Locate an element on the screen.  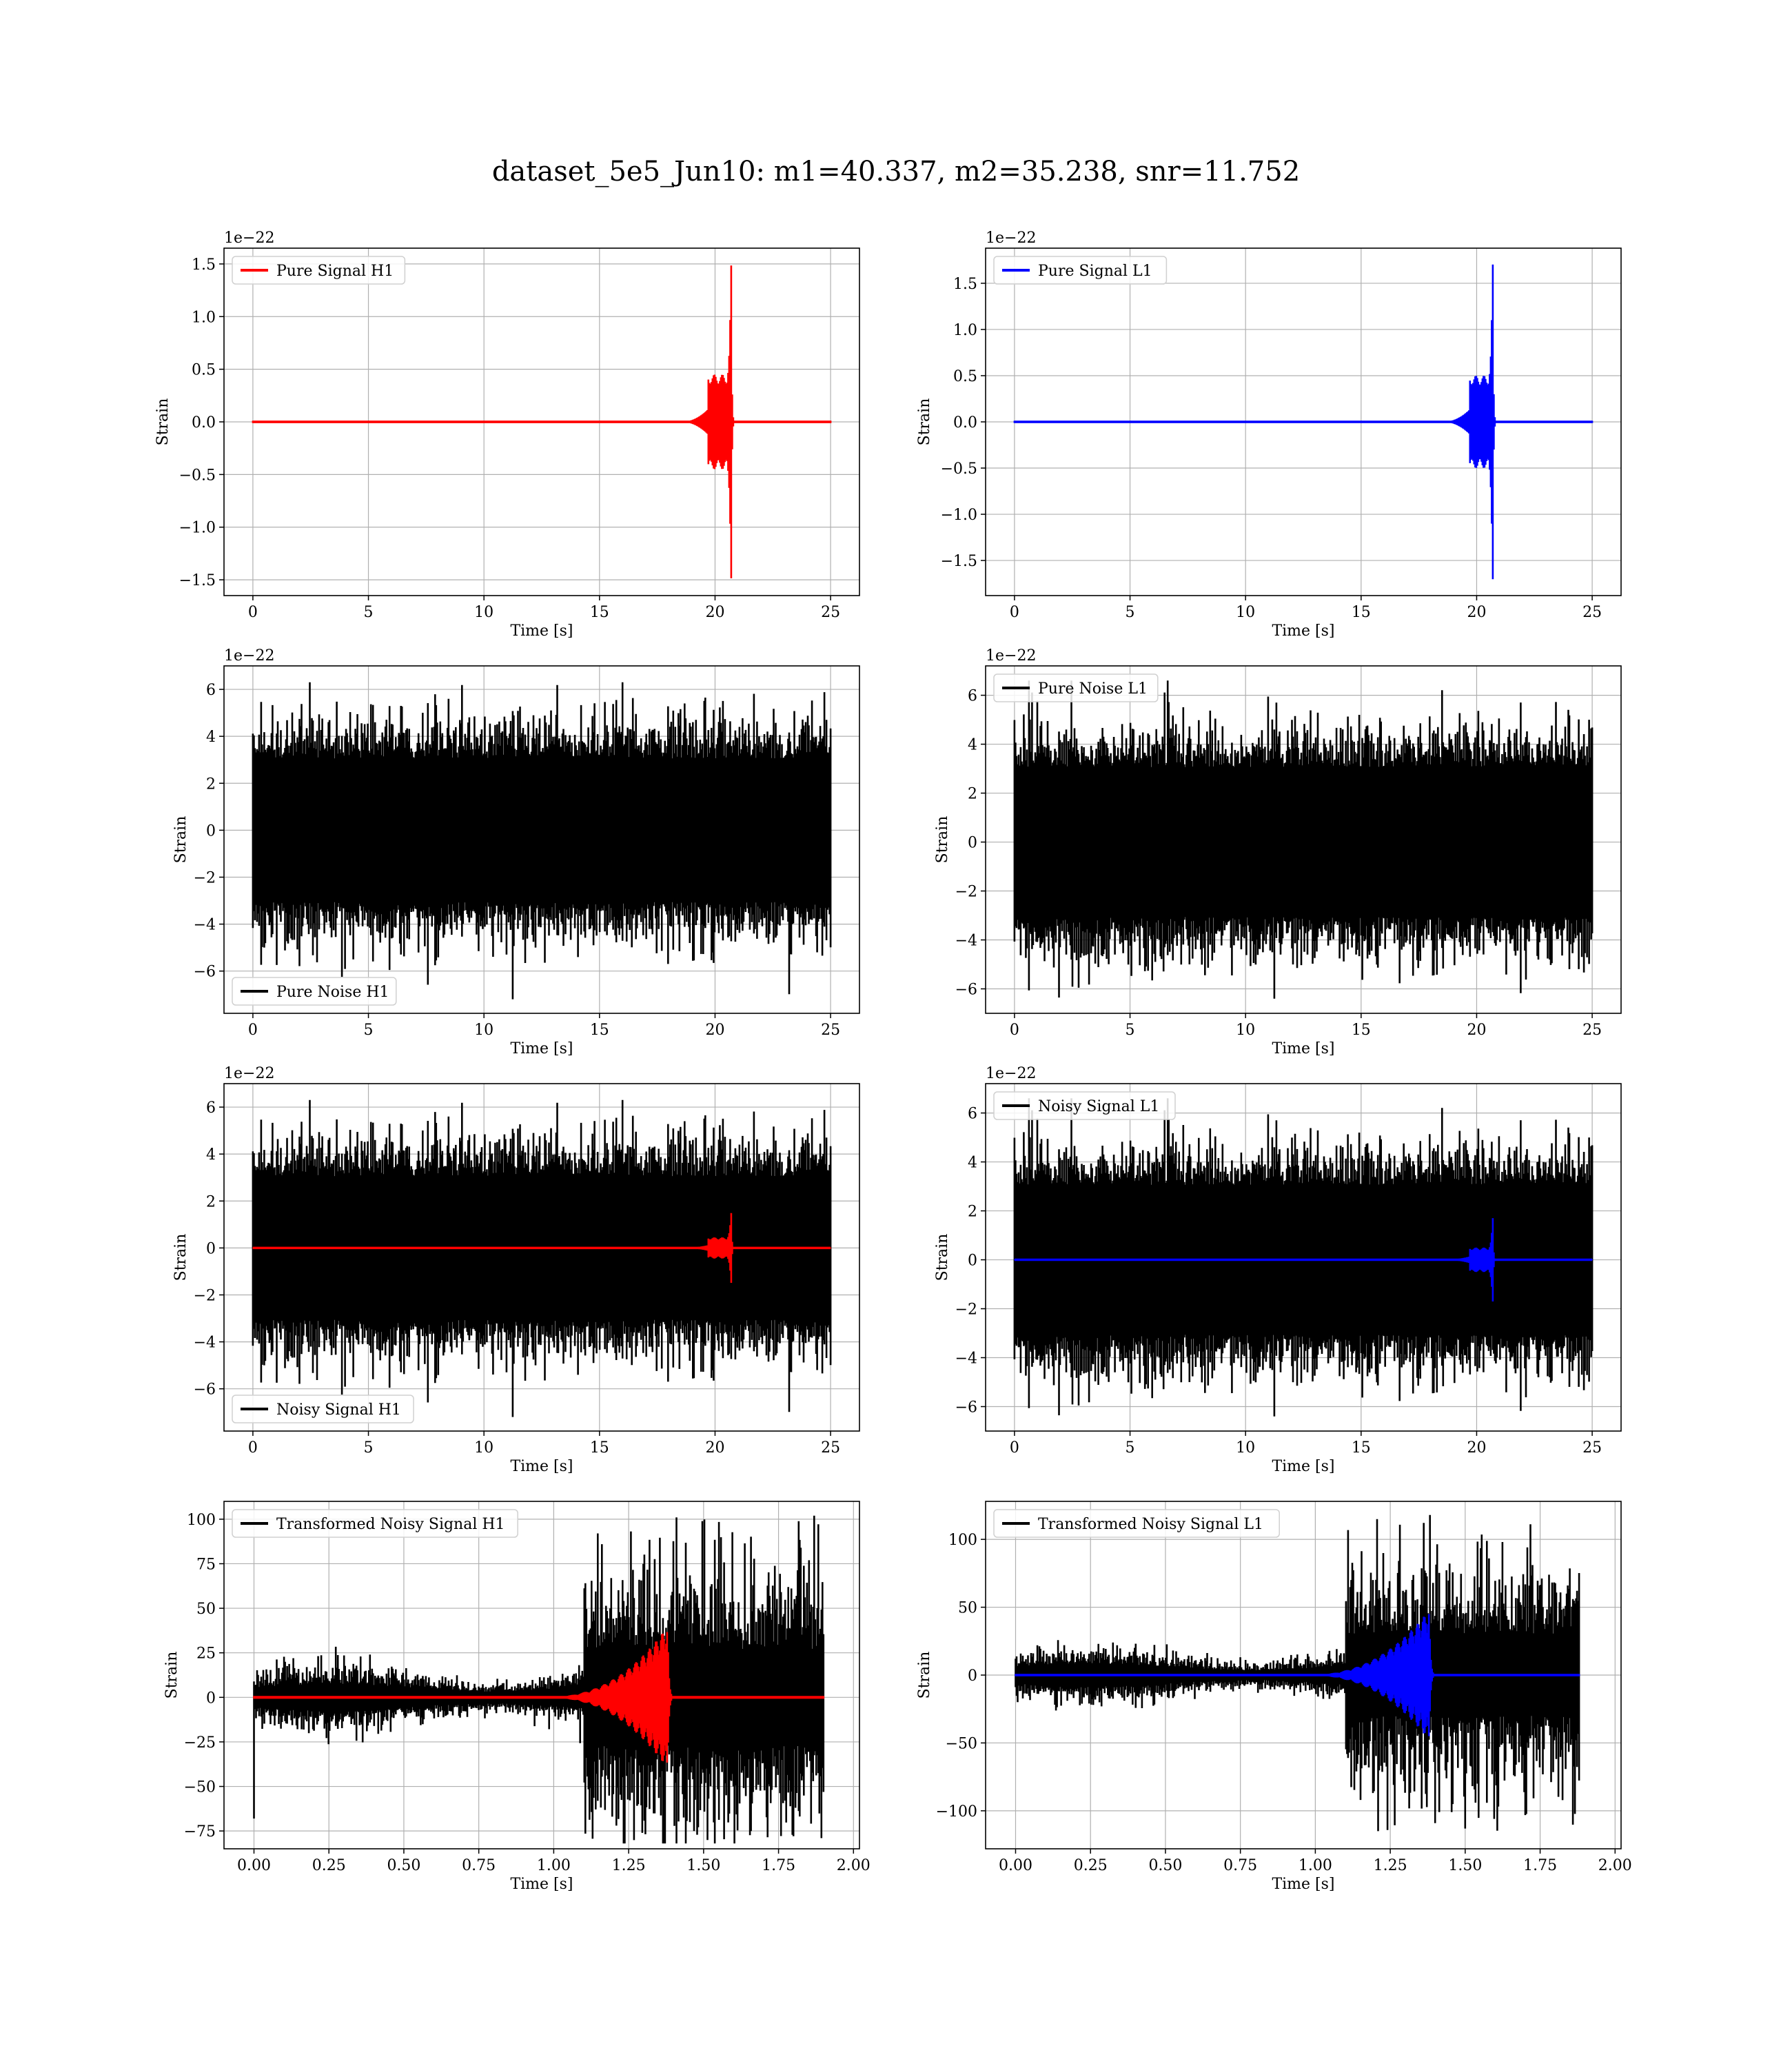
y-offset-label: 1e−22 is located at coordinates (249, 1073).